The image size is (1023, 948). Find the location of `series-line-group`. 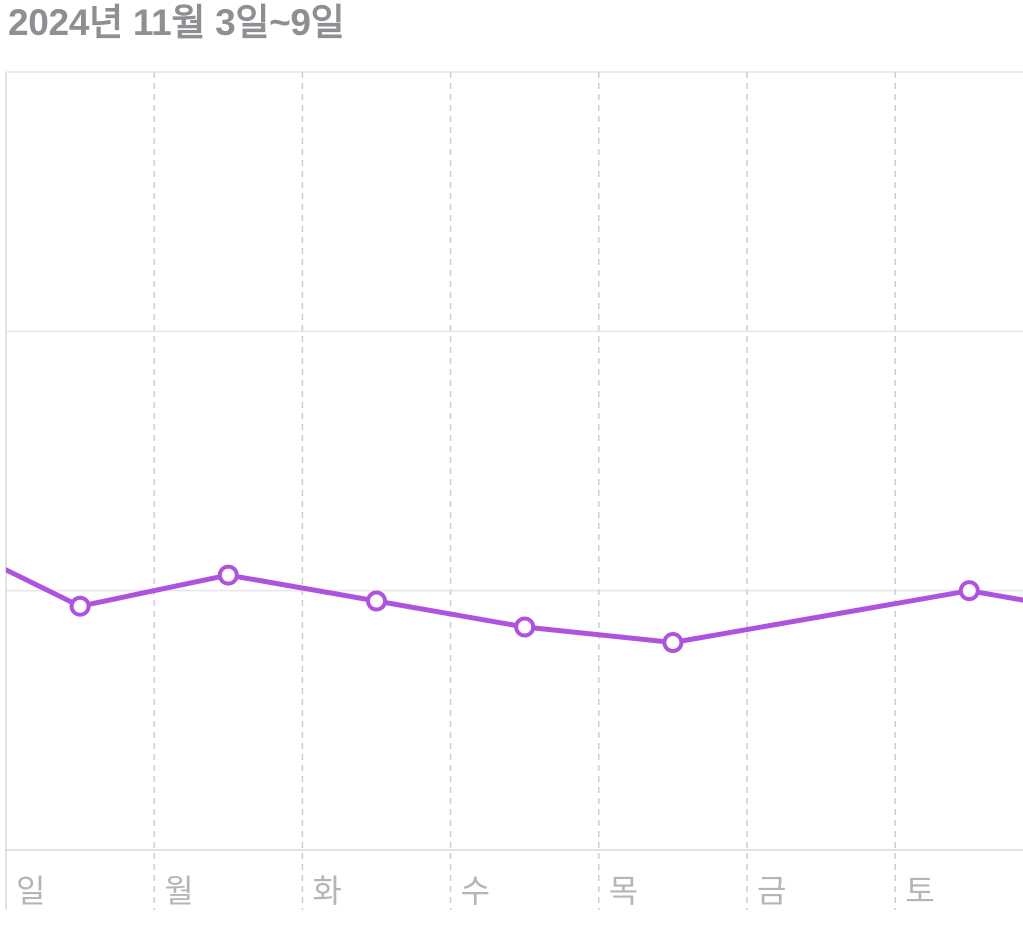

series-line-group is located at coordinates (514, 606).